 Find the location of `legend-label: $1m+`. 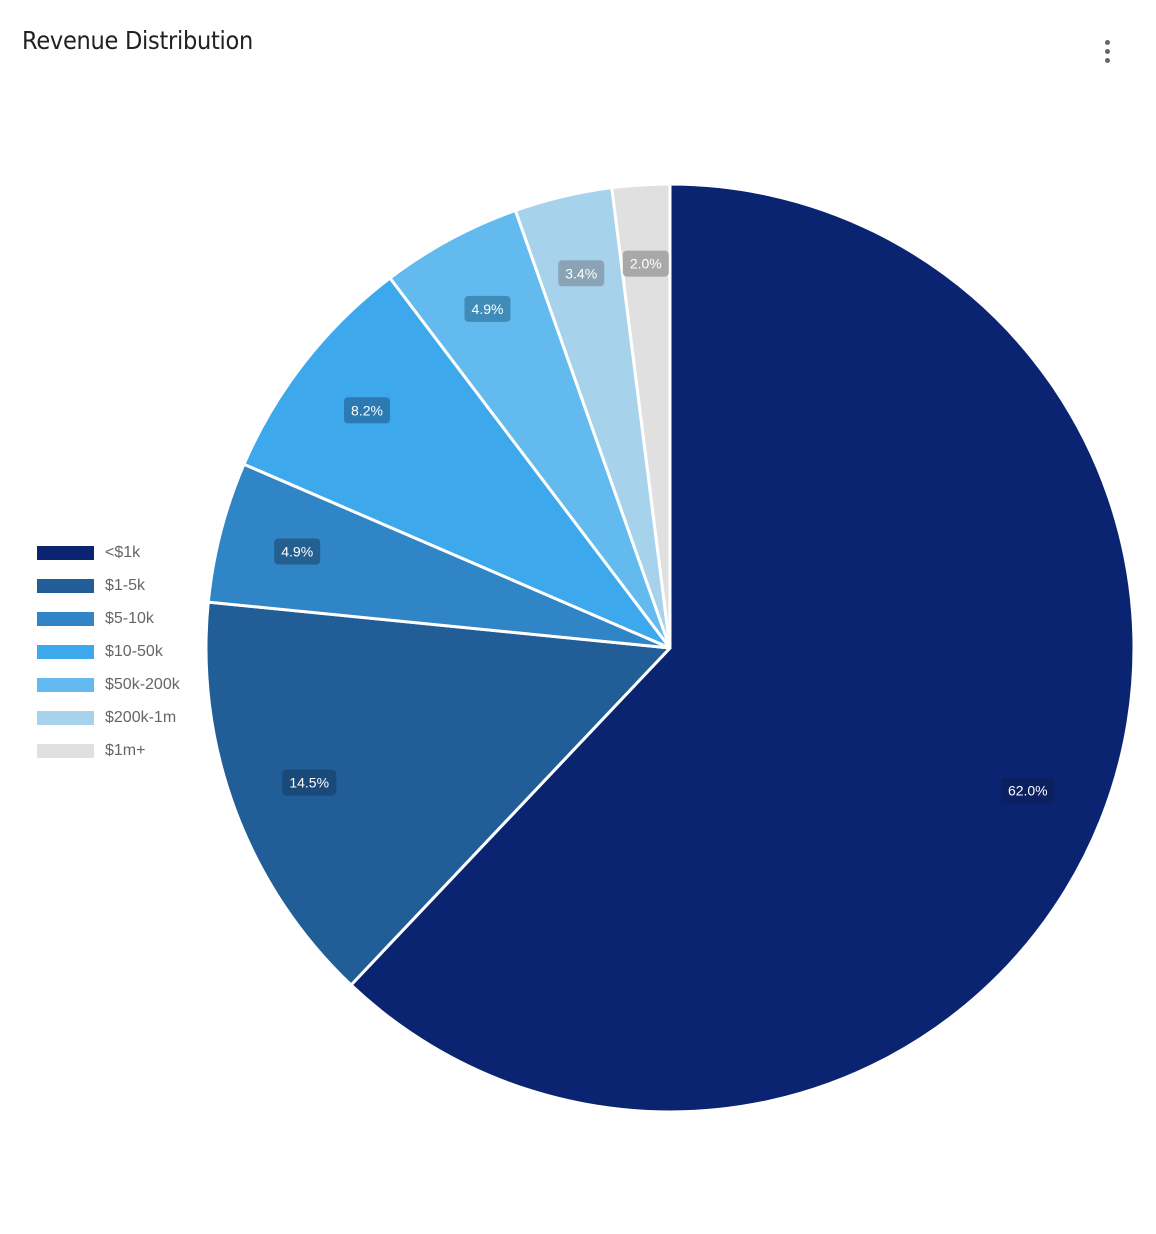

legend-label: $1m+ is located at coordinates (125, 750).